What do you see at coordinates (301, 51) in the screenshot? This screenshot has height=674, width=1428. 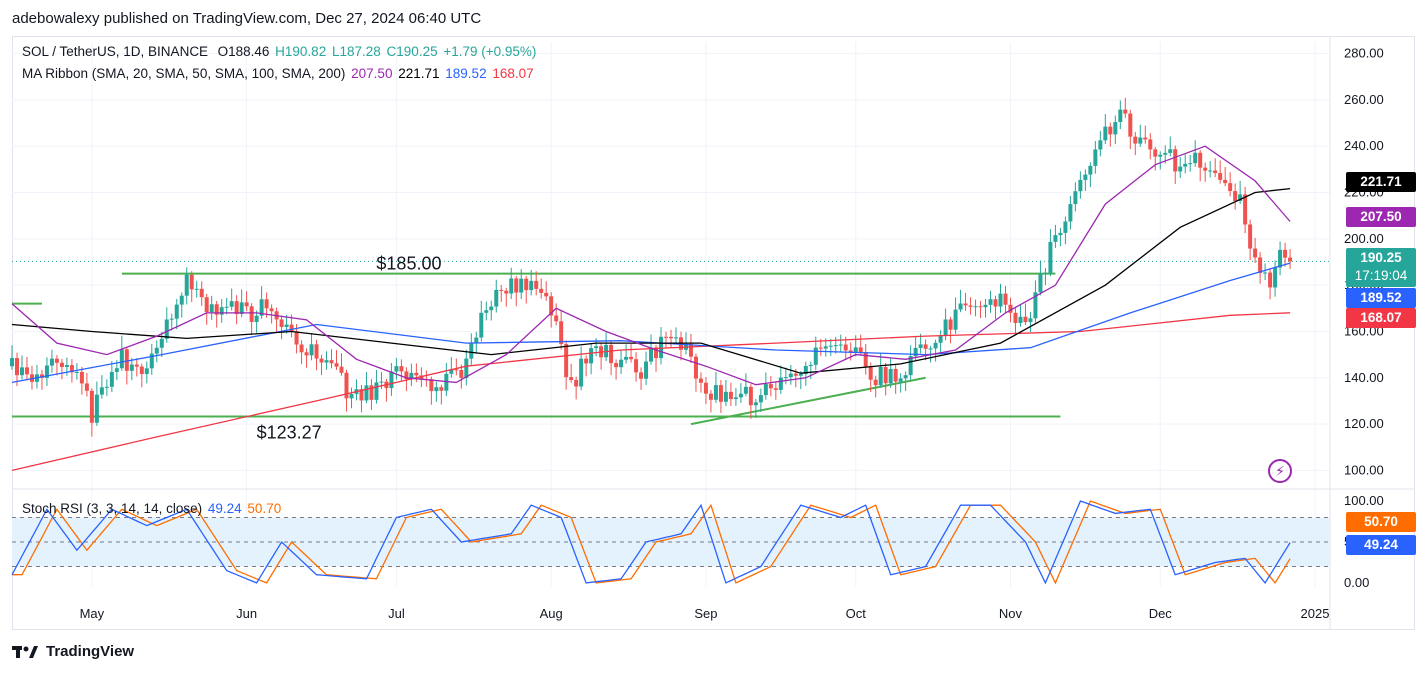 I see `high-value: H190.82` at bounding box center [301, 51].